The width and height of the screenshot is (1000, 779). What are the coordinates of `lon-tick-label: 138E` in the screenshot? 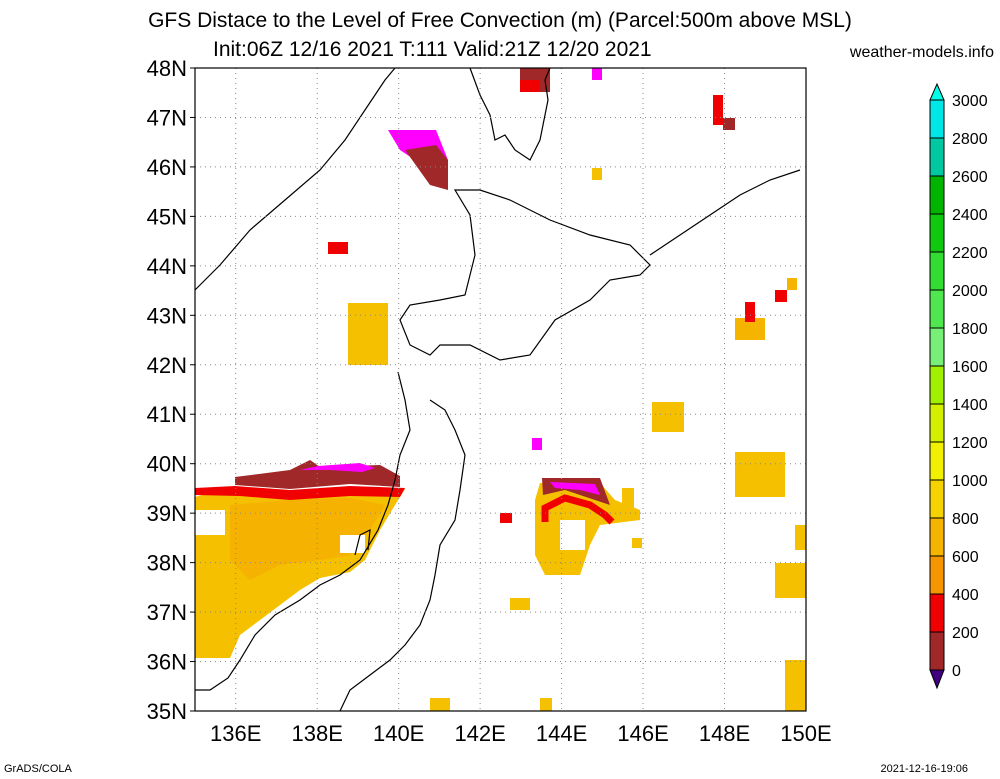 It's located at (317, 733).